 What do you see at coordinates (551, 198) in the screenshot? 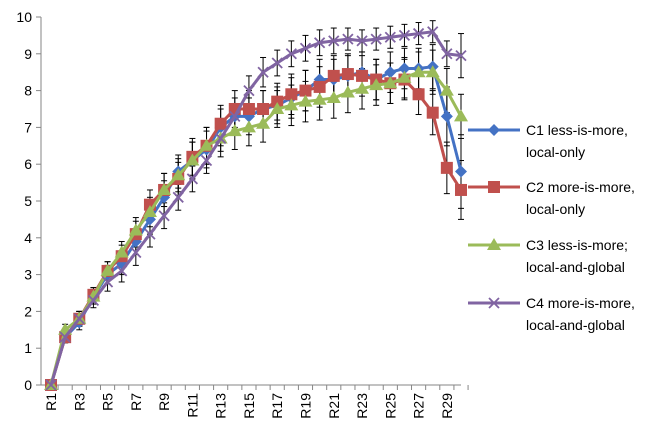
I see `legend-item-2: C2 more-is-more, local-only` at bounding box center [551, 198].